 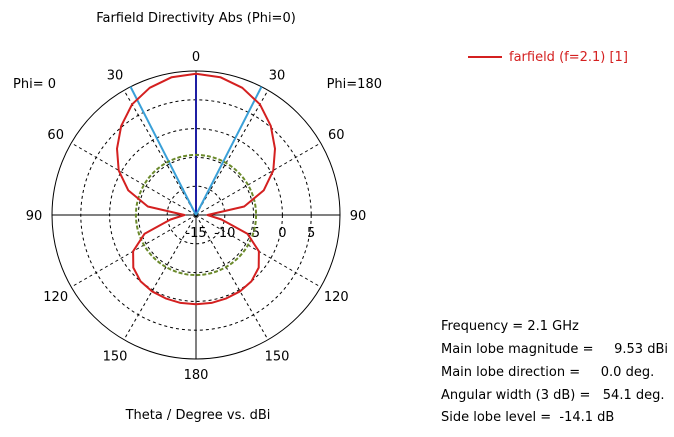 I want to click on info-side-lobe-level: Side lobe level = -14.1 dB, so click(x=527, y=417).